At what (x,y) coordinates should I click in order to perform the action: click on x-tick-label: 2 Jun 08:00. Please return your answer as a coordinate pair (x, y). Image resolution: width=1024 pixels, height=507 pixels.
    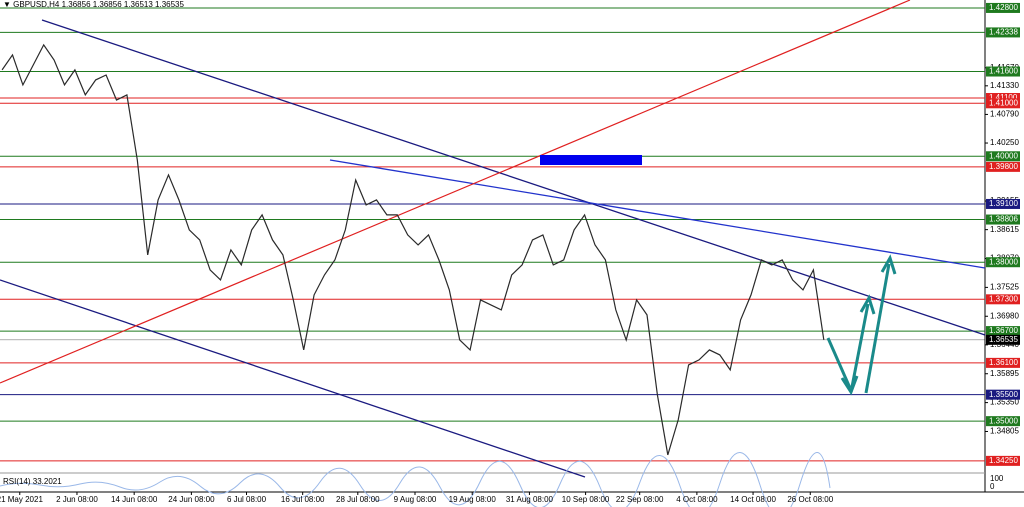
    Looking at the image, I should click on (77, 499).